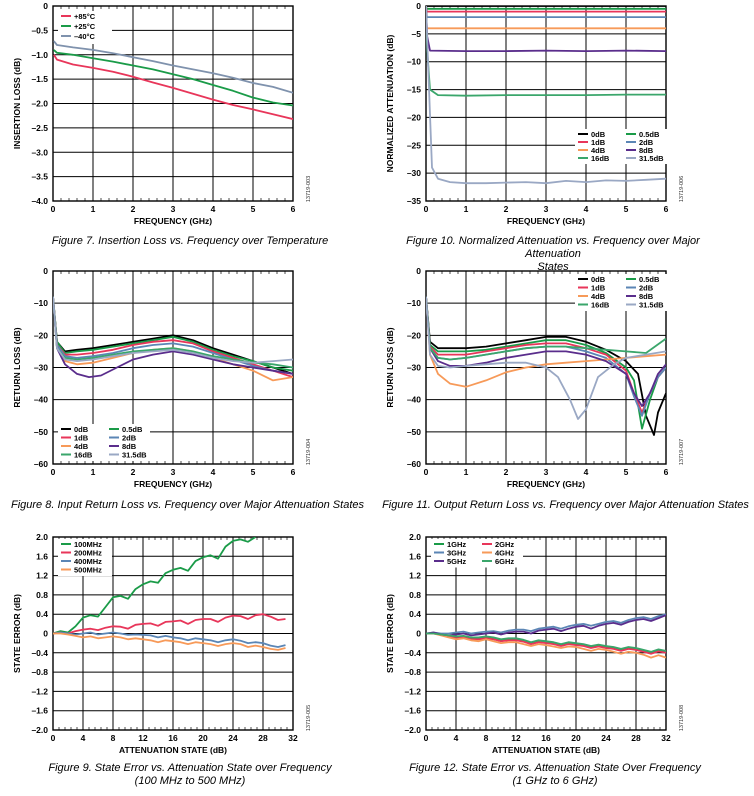 The width and height of the screenshot is (754, 796). Describe the element at coordinates (88, 570) in the screenshot. I see `legend-label: 500MHz` at that location.